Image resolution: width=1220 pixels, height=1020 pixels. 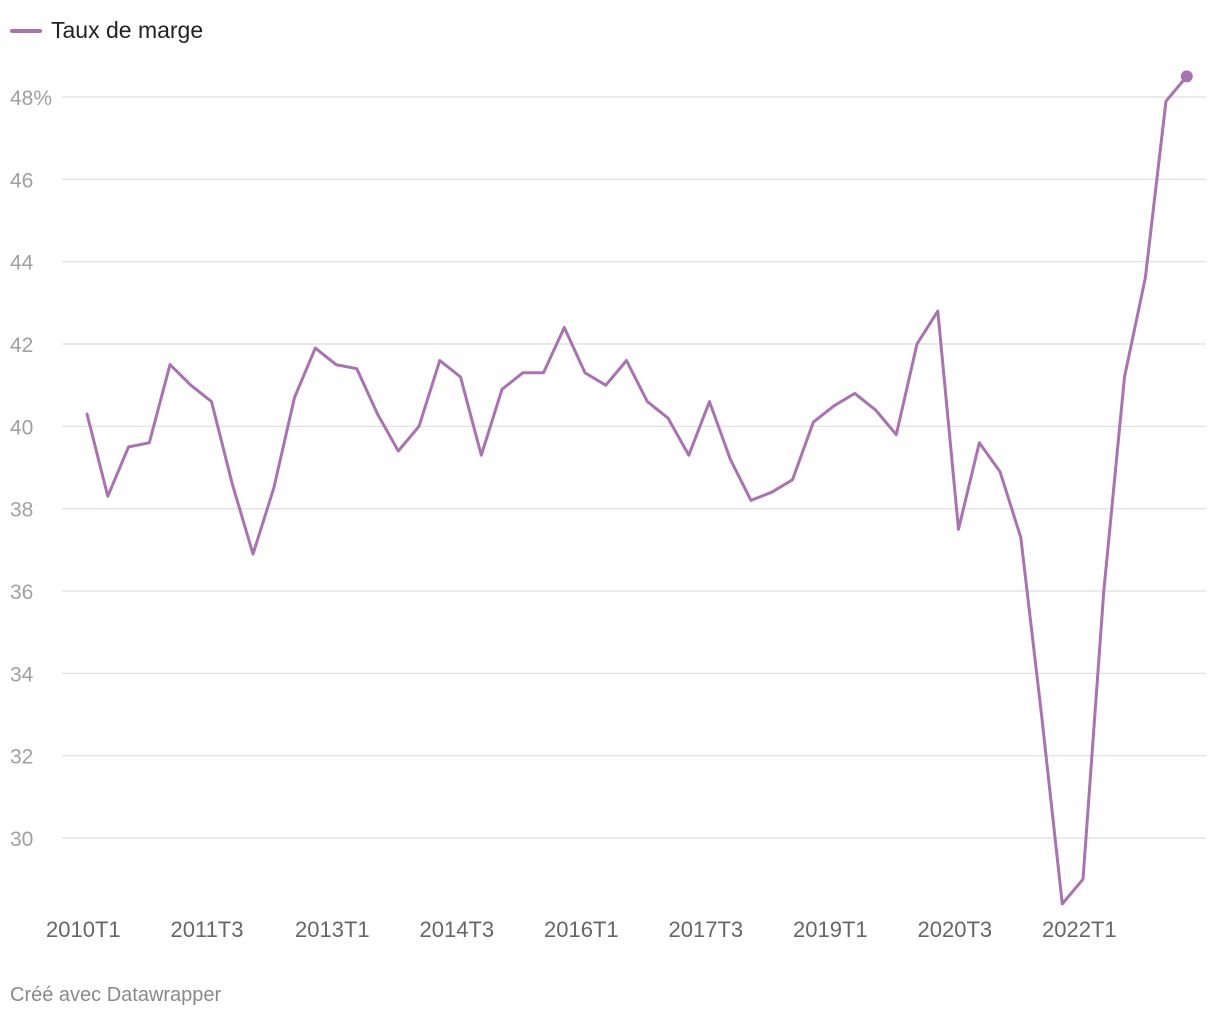 What do you see at coordinates (31, 469) in the screenshot?
I see `y-axis-ticks: 48% 46 44 42 40 38 36 34 32 30` at bounding box center [31, 469].